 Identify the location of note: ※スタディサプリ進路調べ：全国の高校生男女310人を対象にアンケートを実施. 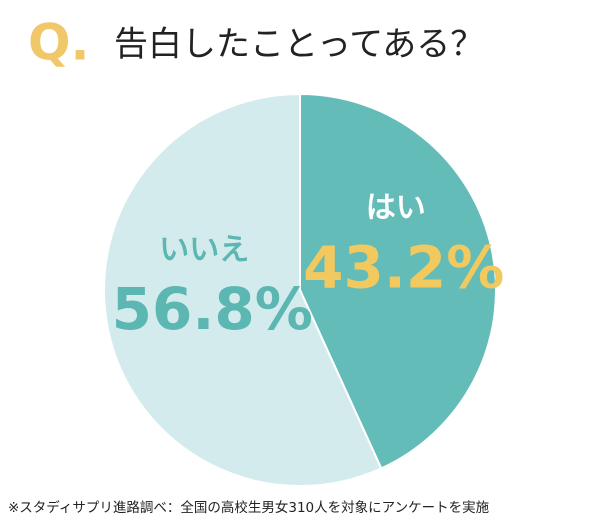
(249, 507).